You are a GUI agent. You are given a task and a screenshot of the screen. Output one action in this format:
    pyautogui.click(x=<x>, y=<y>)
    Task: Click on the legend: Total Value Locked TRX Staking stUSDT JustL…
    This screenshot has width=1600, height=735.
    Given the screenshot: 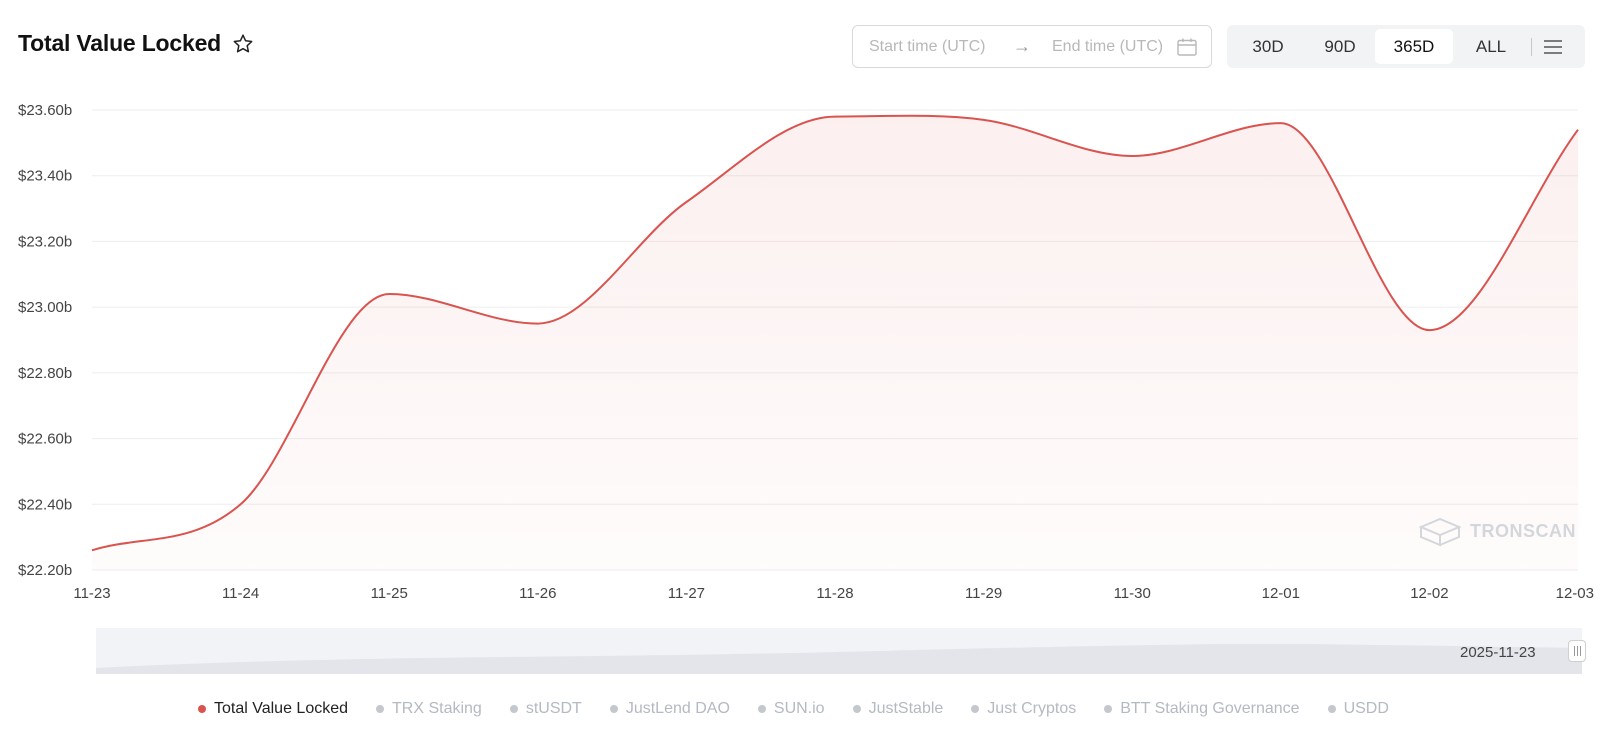 What is the action you would take?
    pyautogui.click(x=793, y=709)
    